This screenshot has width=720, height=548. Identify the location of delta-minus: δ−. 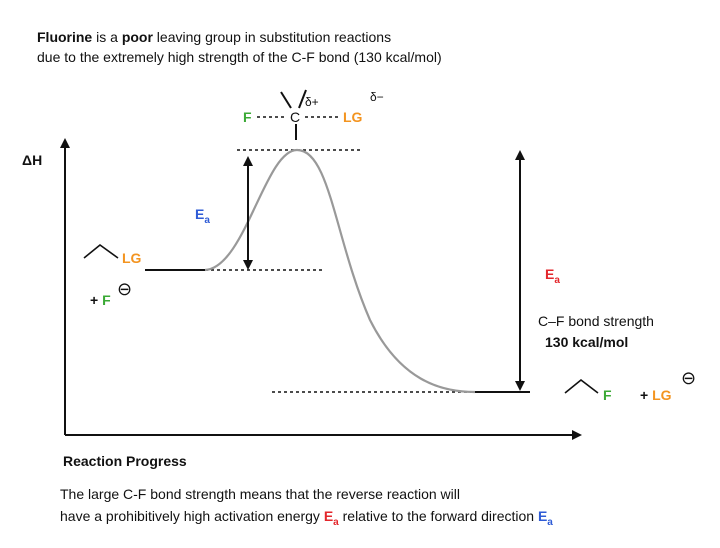
(377, 97).